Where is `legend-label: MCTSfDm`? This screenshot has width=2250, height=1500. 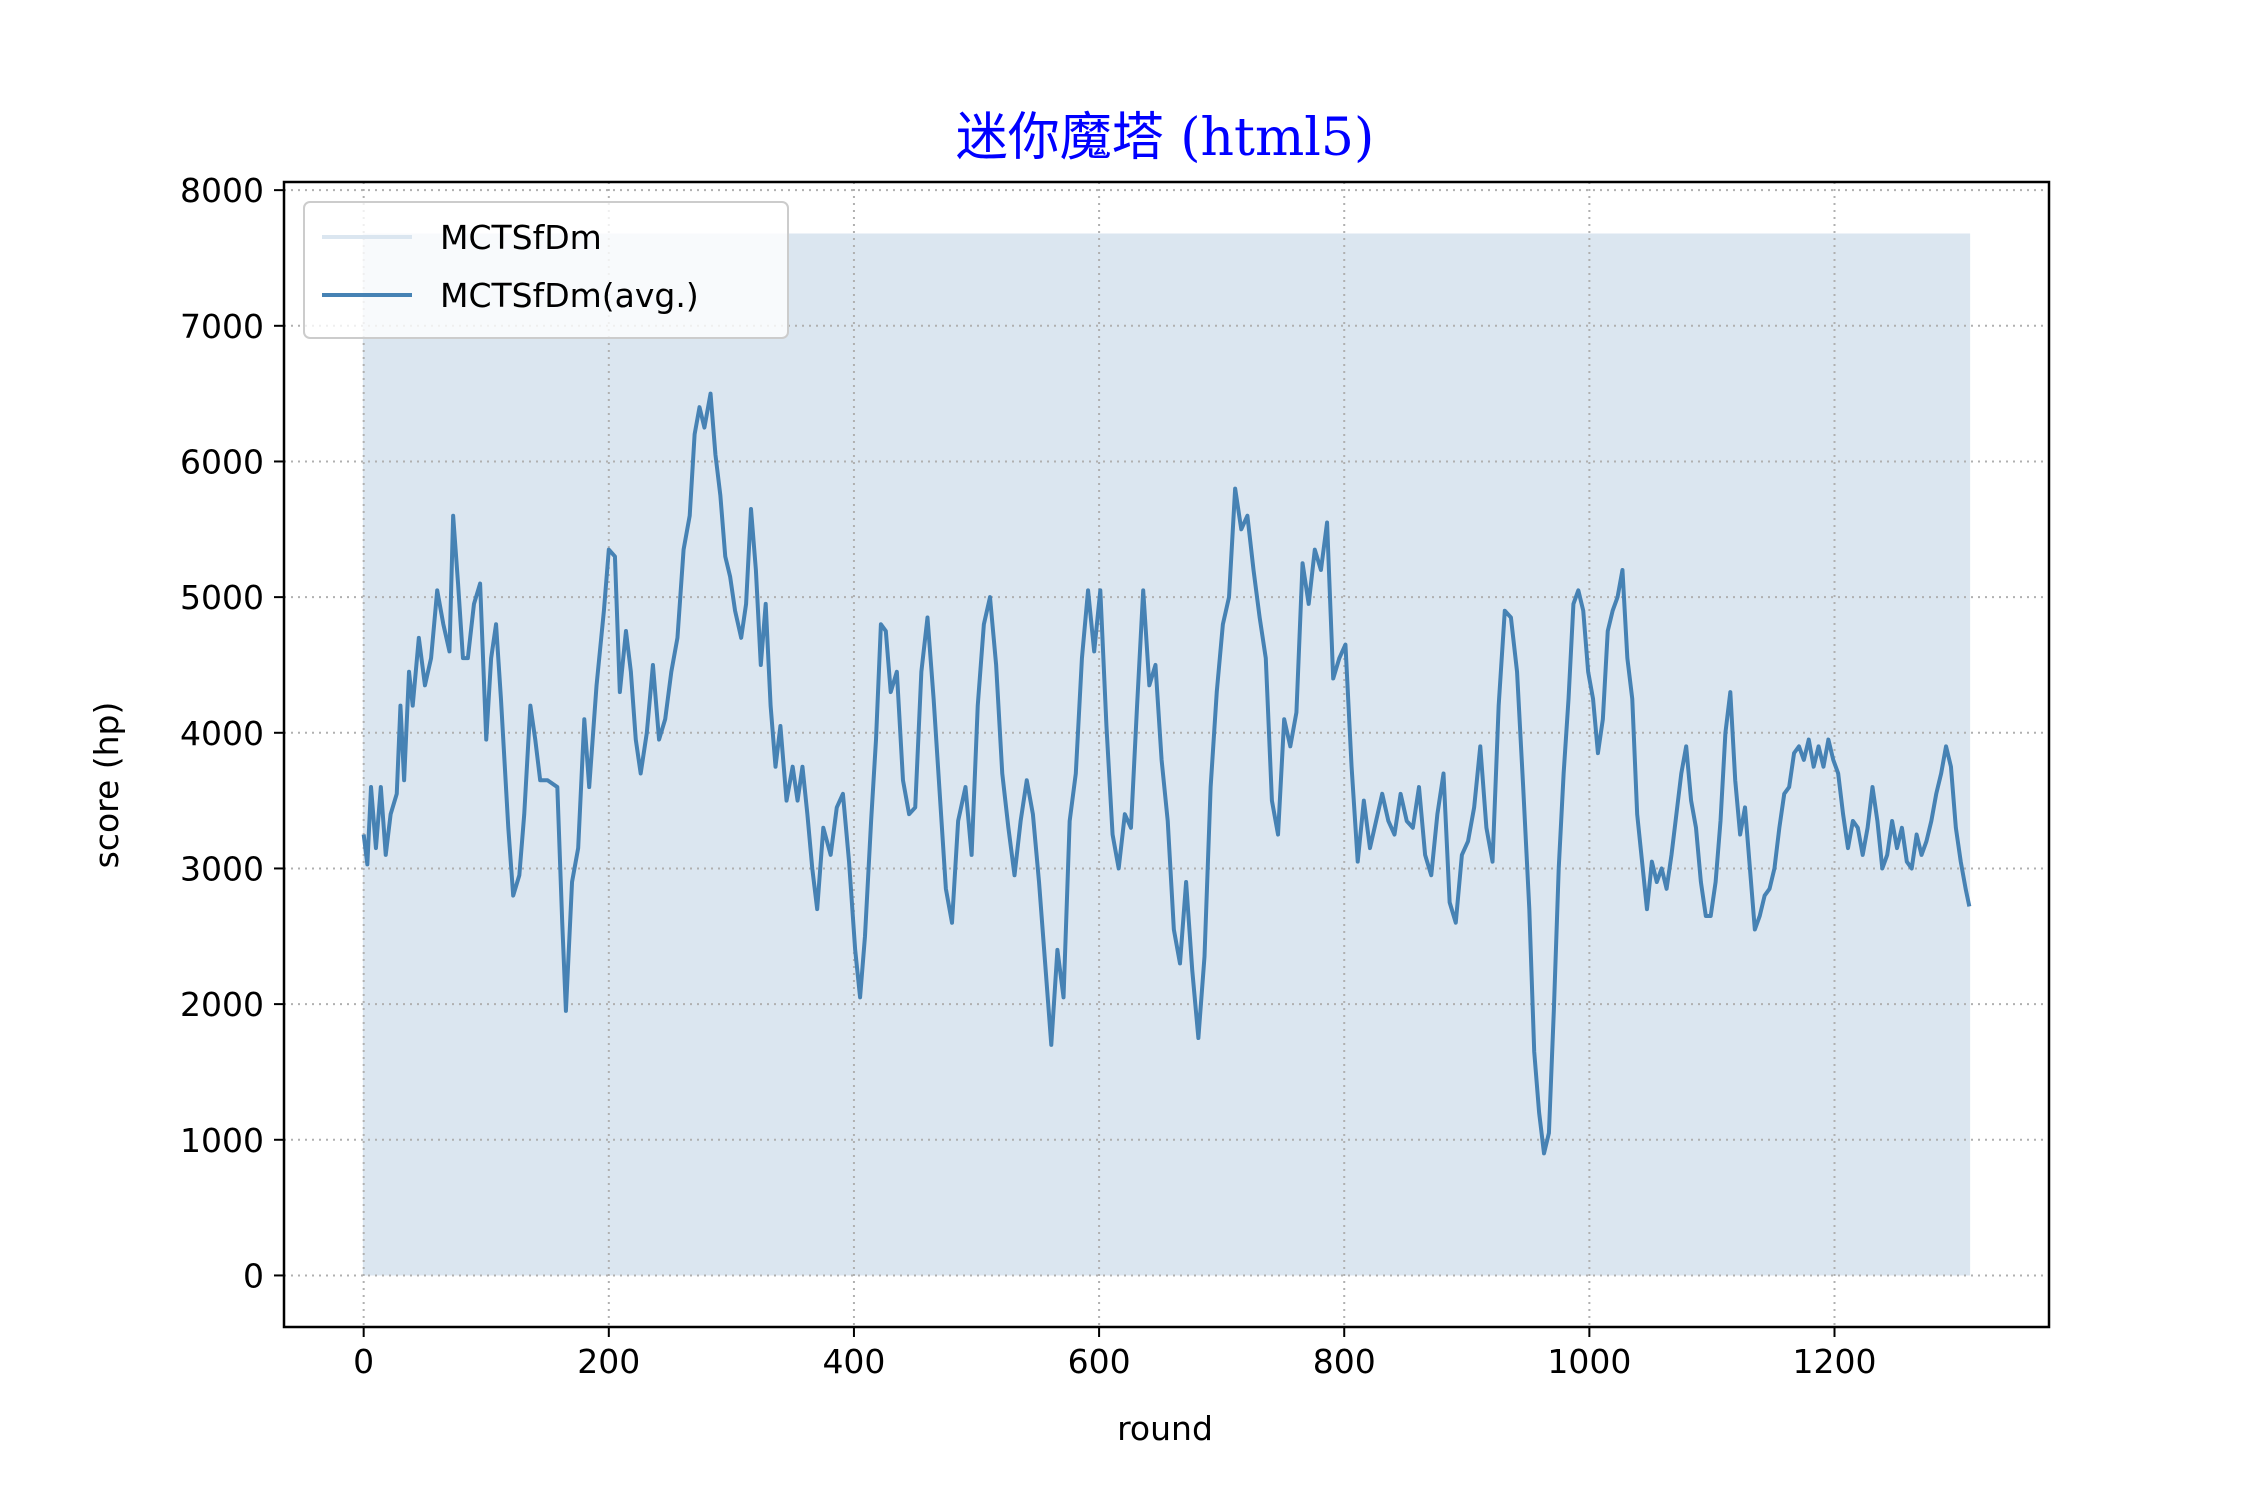
legend-label: MCTSfDm is located at coordinates (521, 237).